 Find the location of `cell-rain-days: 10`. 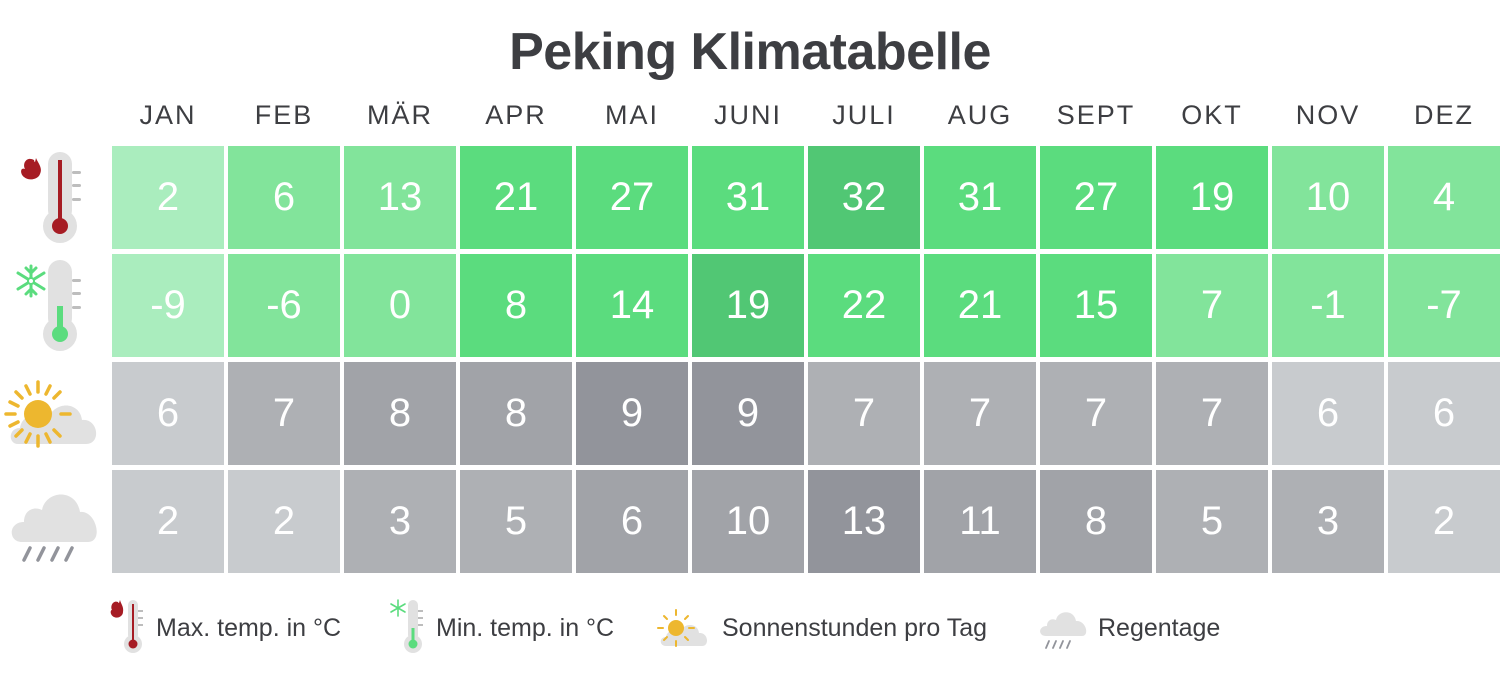

cell-rain-days: 10 is located at coordinates (748, 521).